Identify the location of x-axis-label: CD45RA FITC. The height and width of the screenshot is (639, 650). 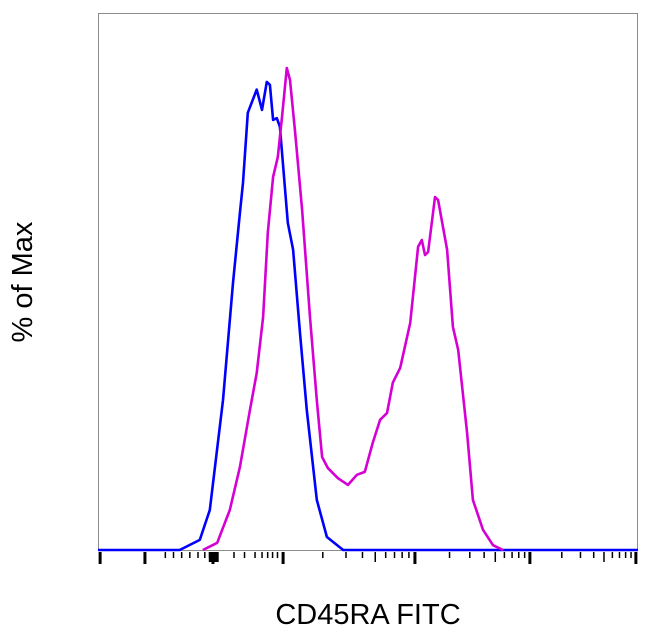
(367, 615).